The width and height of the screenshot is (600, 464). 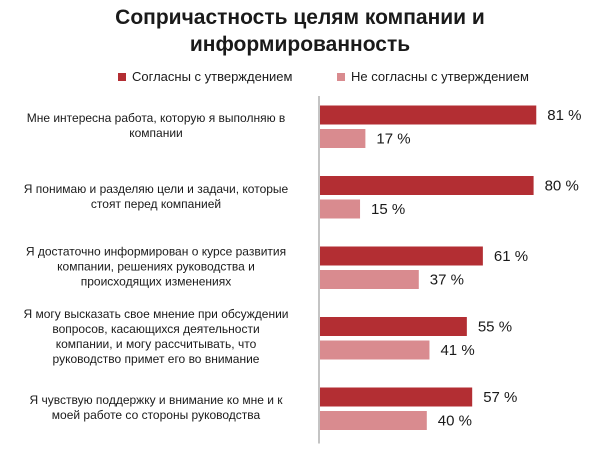 I want to click on category-label-line: руководство примет его во внимание, so click(x=156, y=358).